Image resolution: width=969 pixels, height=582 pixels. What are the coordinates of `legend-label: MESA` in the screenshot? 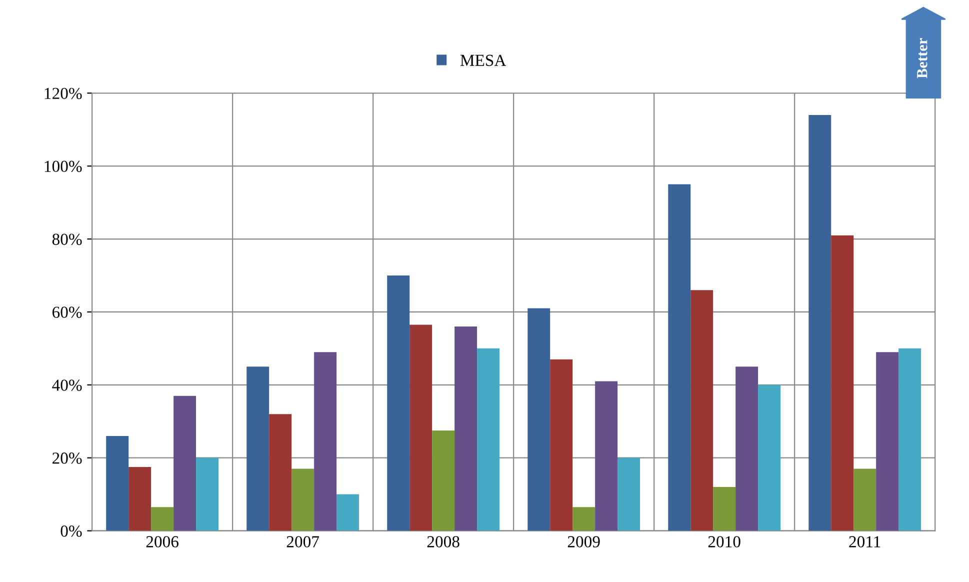 It's located at (483, 60).